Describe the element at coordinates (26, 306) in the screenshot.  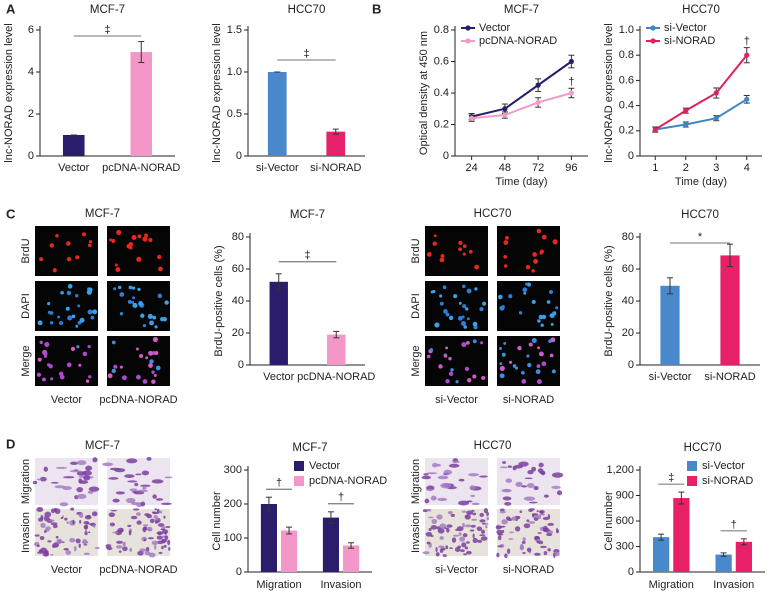
I see `row-label: DAPI` at that location.